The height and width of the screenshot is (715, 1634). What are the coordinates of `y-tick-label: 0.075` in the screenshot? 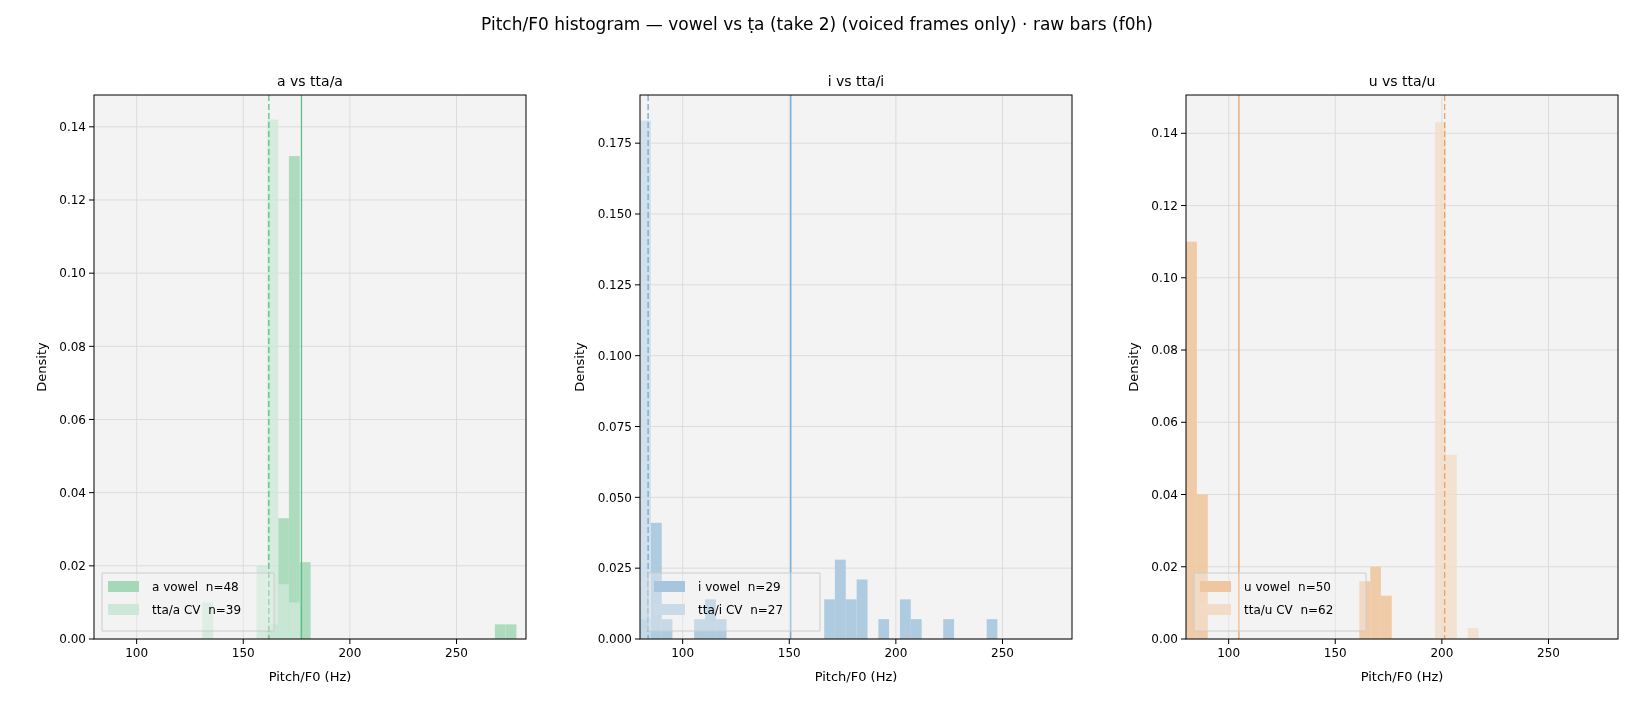 It's located at (614, 426).